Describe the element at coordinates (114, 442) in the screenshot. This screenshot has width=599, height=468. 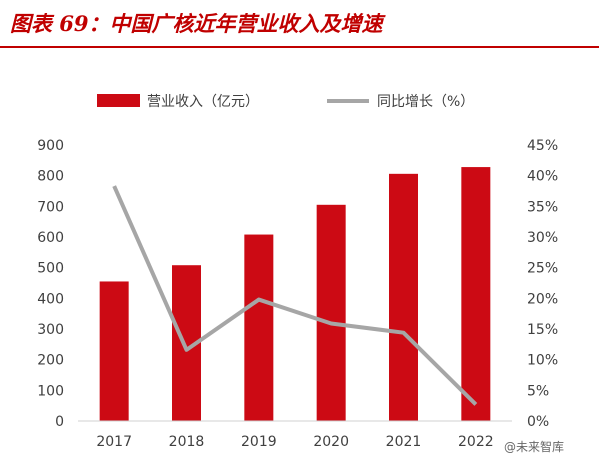
I see `x-tick-label: 2017` at that location.